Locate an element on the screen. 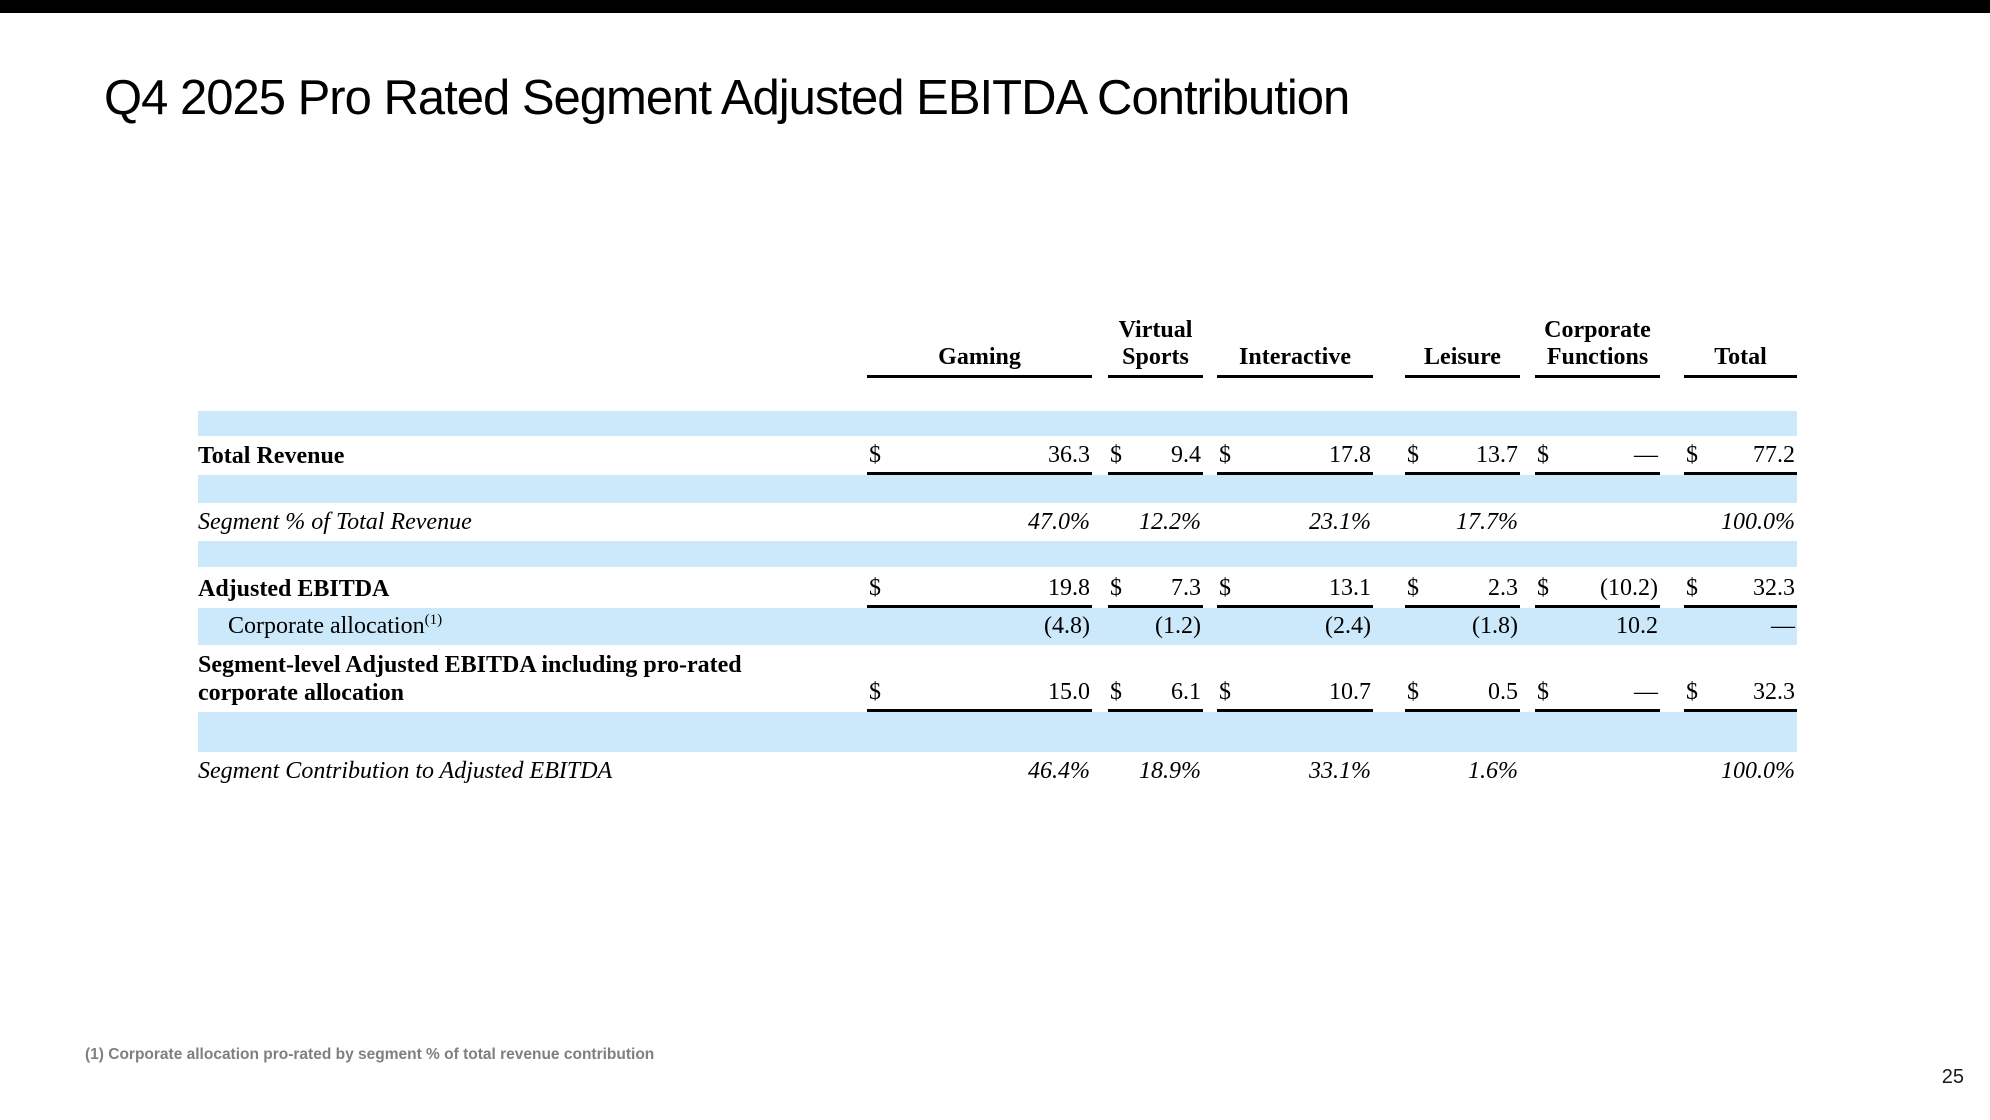  value-text: (1.8) is located at coordinates (1495, 626).